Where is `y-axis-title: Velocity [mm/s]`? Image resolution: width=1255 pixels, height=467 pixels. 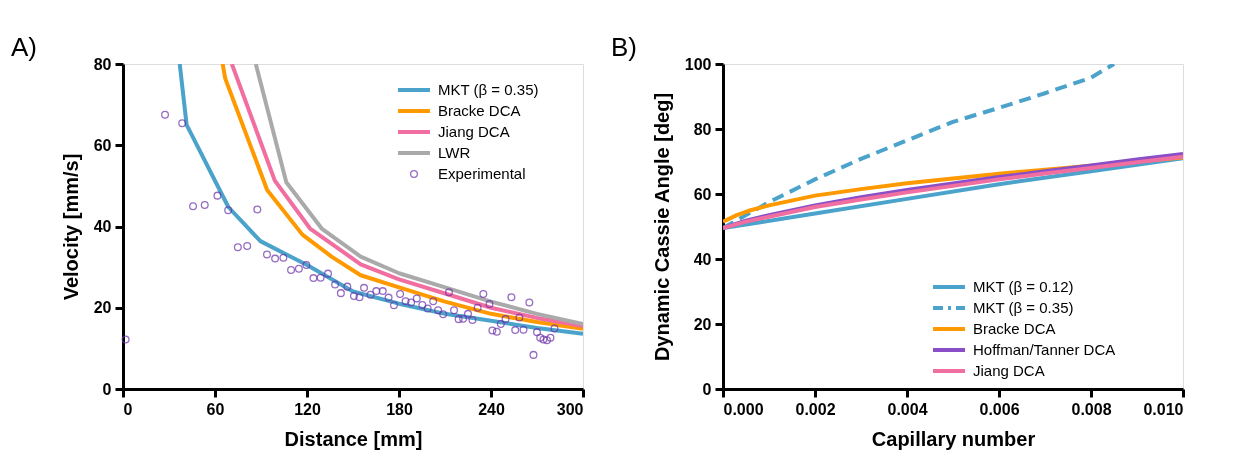 y-axis-title: Velocity [mm/s] is located at coordinates (70, 227).